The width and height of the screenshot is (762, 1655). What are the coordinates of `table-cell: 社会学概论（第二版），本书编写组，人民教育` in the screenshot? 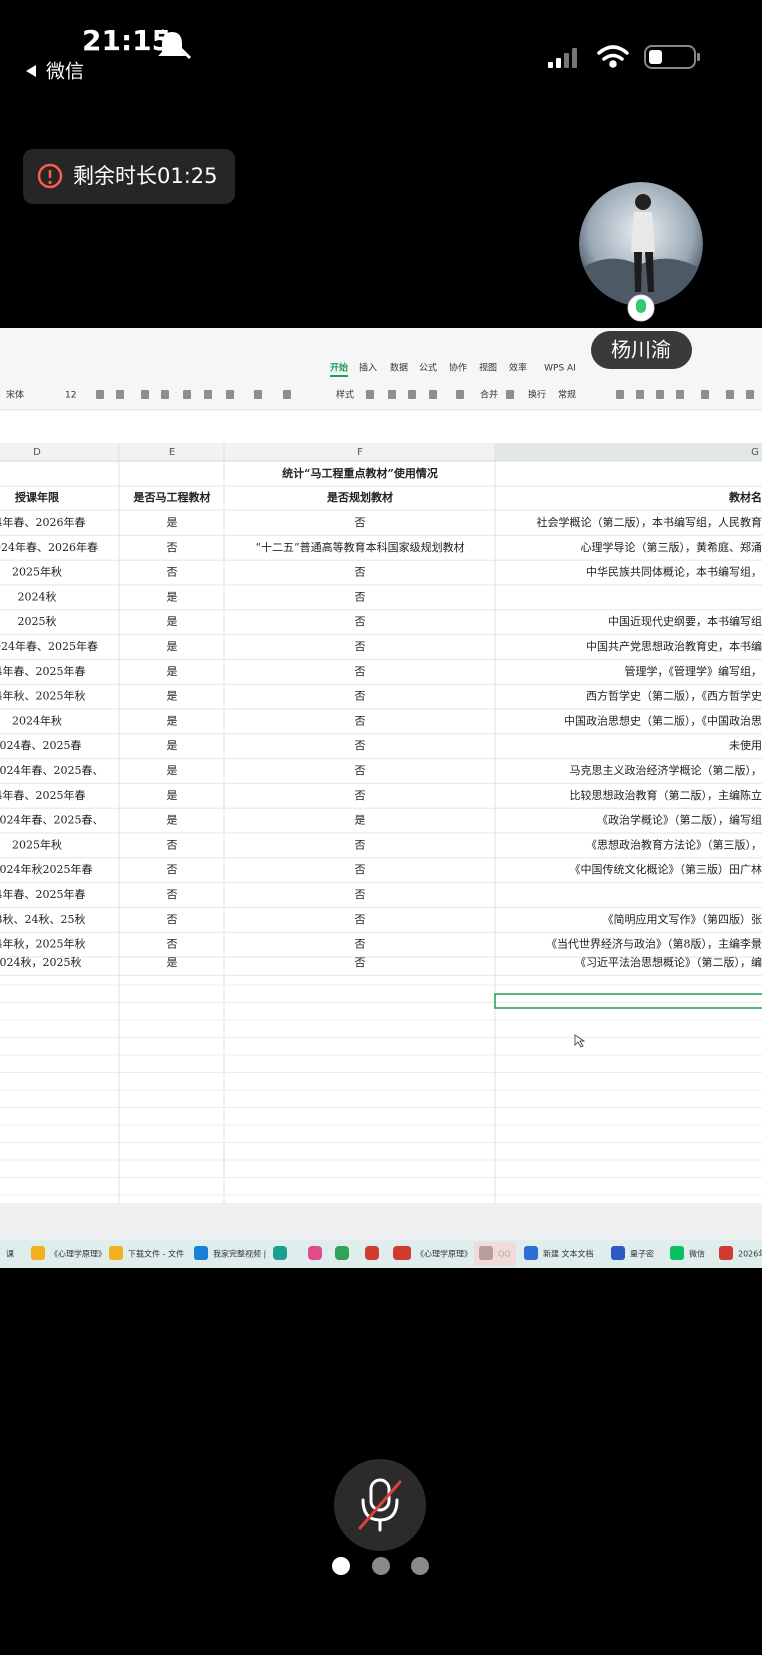 It's located at (649, 522).